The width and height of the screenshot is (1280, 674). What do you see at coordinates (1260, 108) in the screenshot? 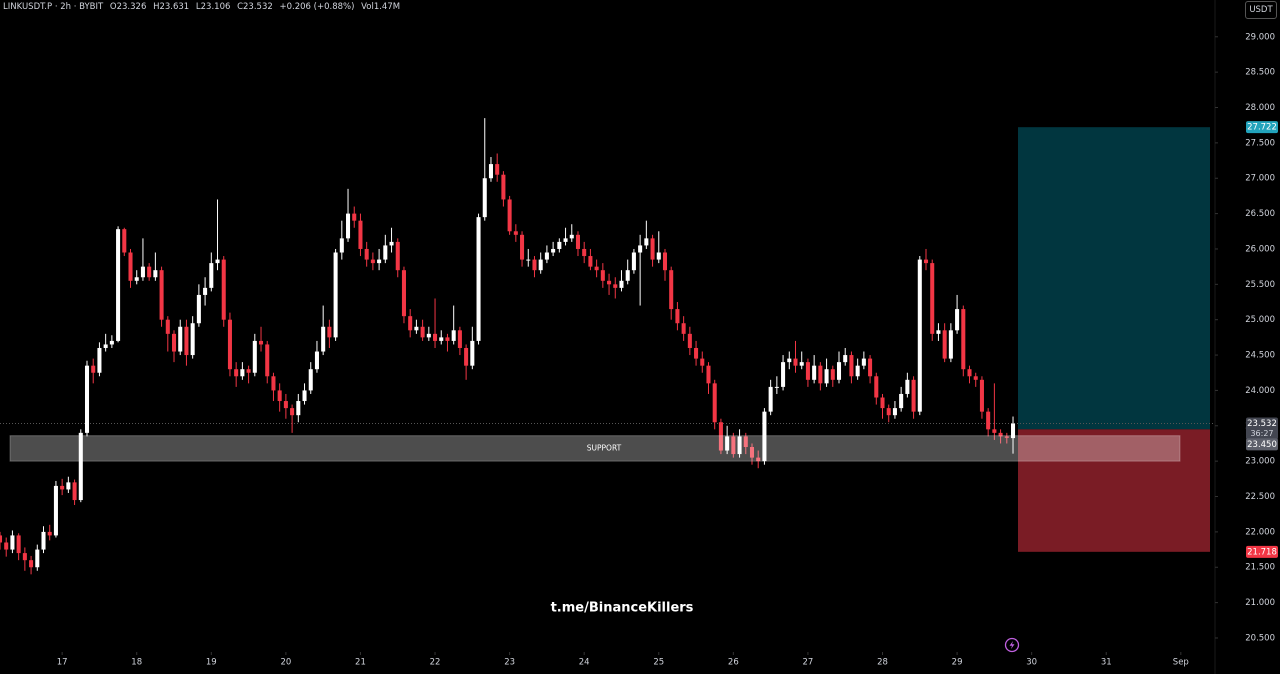
I see `y-tick-label: 28.000` at bounding box center [1260, 108].